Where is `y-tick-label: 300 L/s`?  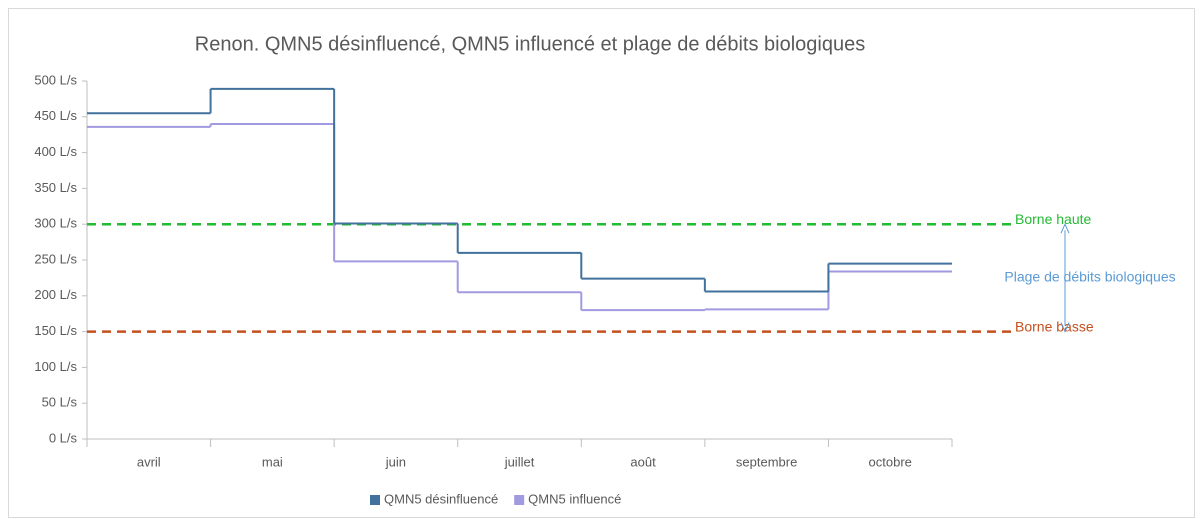 y-tick-label: 300 L/s is located at coordinates (55, 223).